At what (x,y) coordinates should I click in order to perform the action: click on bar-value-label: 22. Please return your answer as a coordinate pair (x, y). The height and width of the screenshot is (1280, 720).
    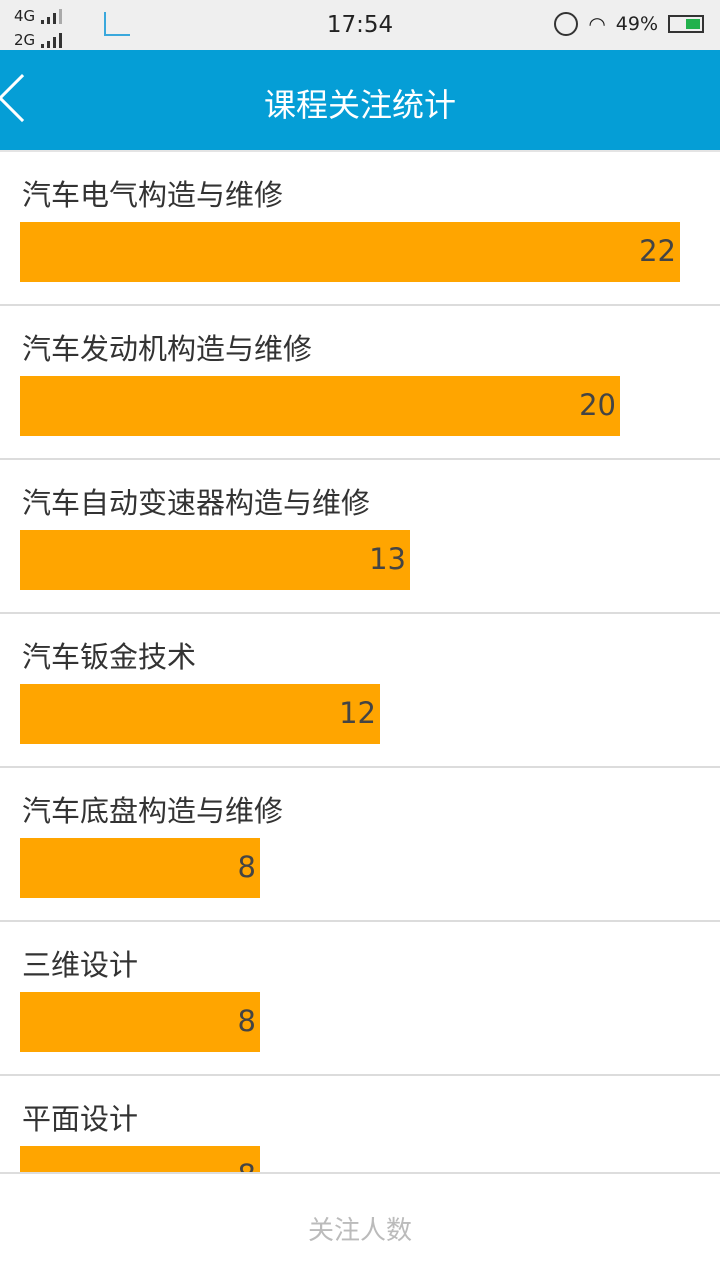
    Looking at the image, I should click on (657, 251).